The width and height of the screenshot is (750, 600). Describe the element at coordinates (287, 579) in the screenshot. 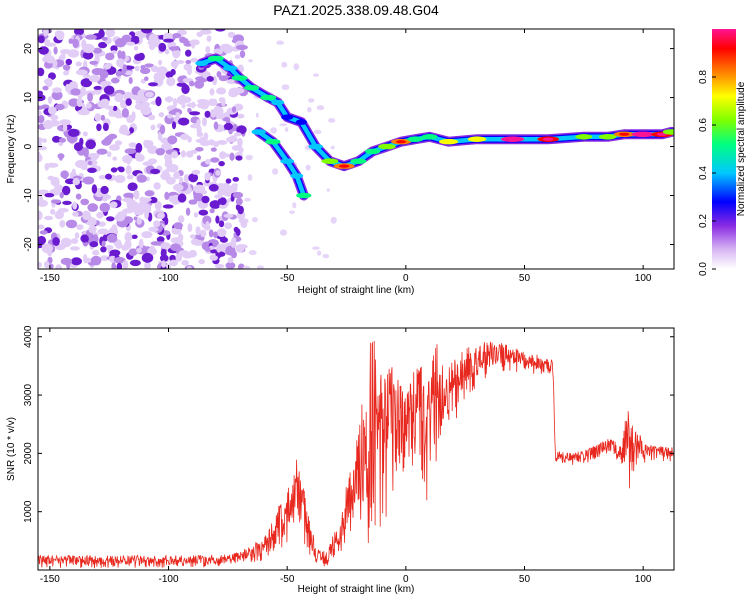

I see `snr-x-tick-label: -50` at that location.